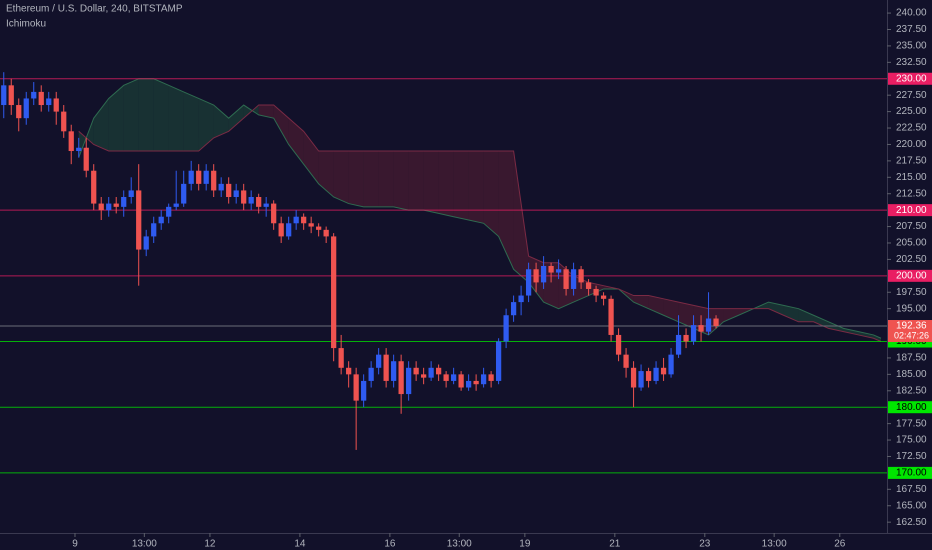 The height and width of the screenshot is (550, 932). I want to click on y-tick-label: 225.00, so click(911, 111).